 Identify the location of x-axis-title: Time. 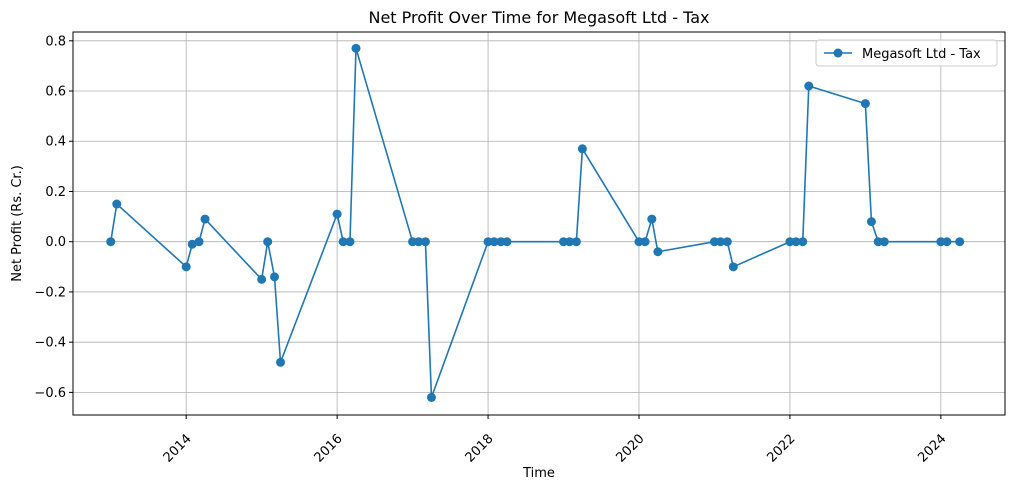
(538, 473).